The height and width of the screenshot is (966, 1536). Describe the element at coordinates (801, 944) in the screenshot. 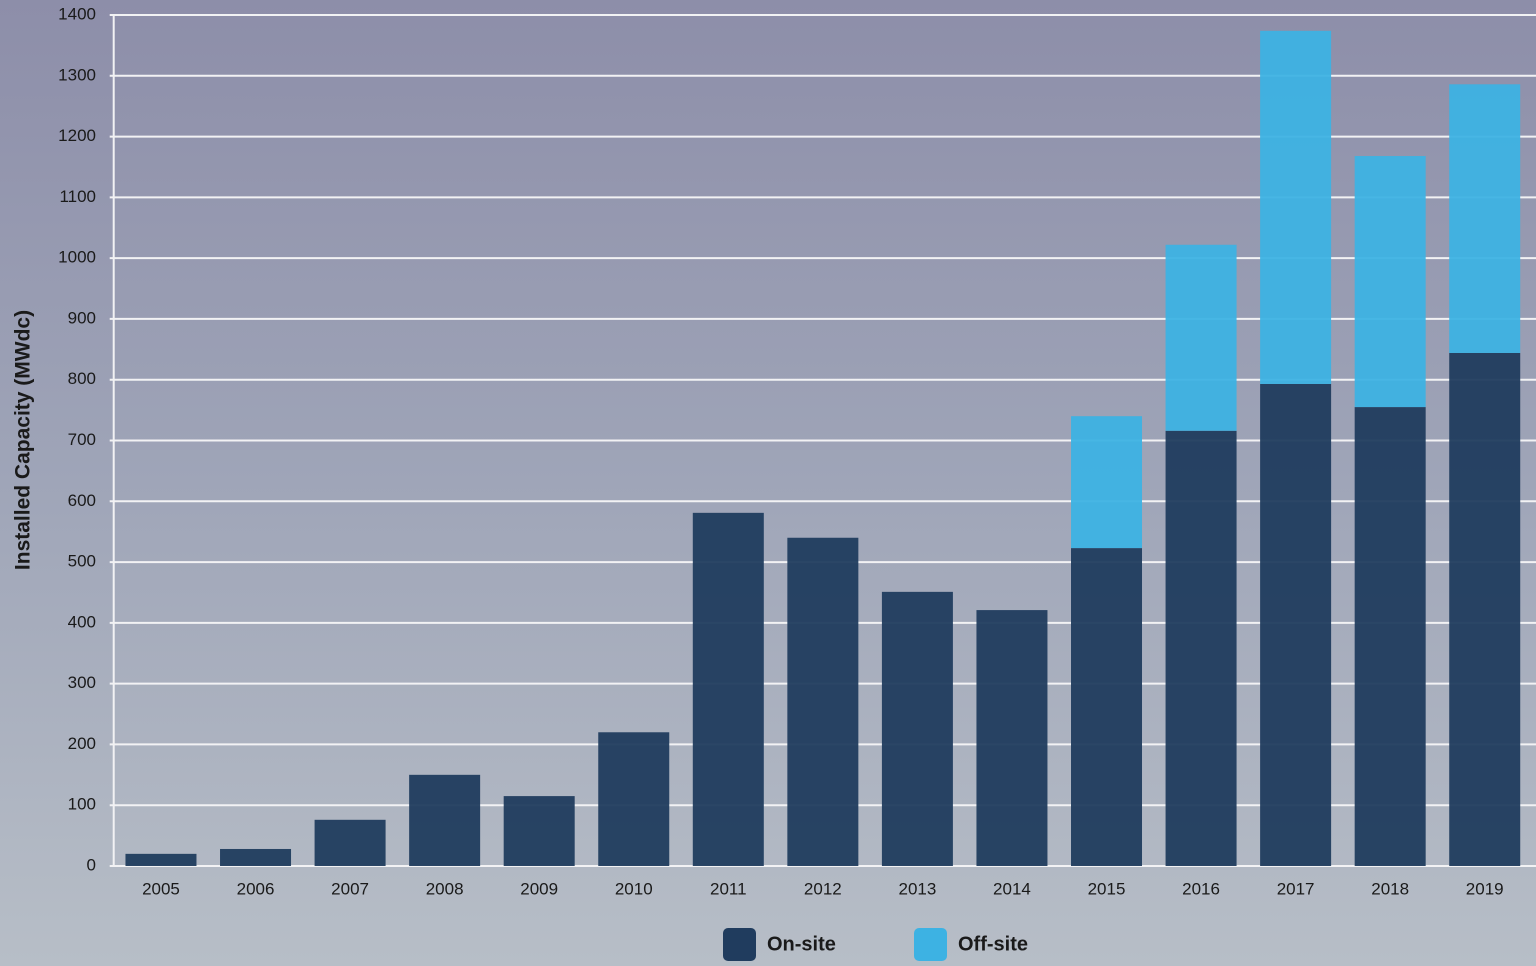

I see `legend-label: On-site` at that location.